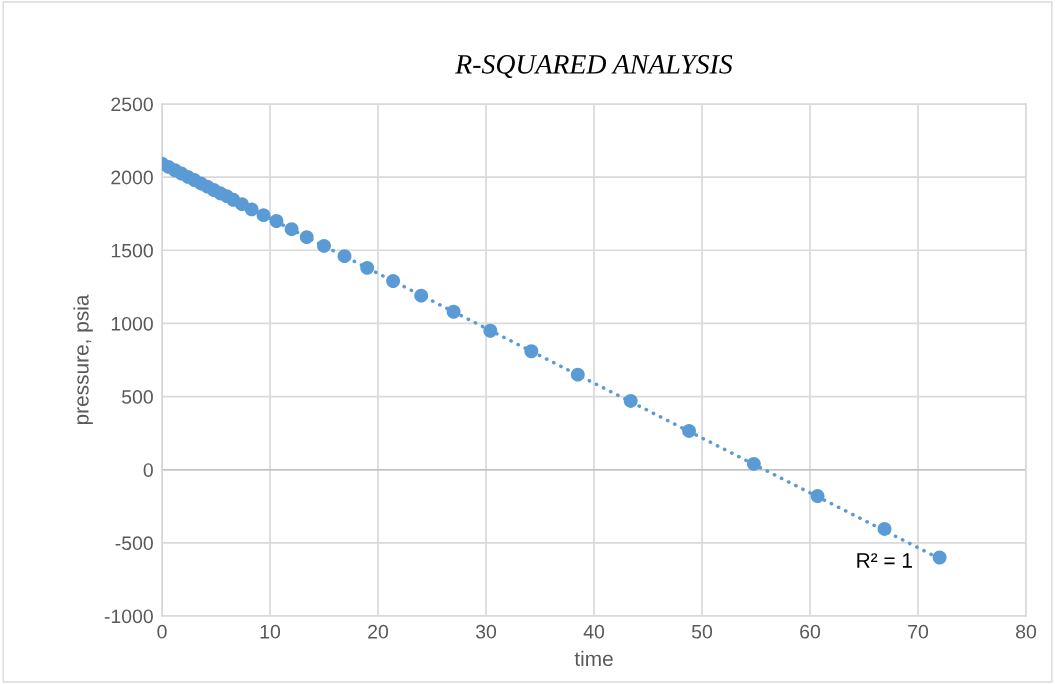  I want to click on x-tick-label: 60, so click(810, 631).